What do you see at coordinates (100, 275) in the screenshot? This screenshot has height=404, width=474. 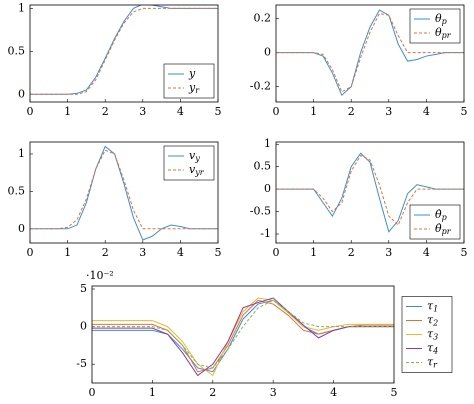 I see `axis-multiplier: ·10⁻²` at bounding box center [100, 275].